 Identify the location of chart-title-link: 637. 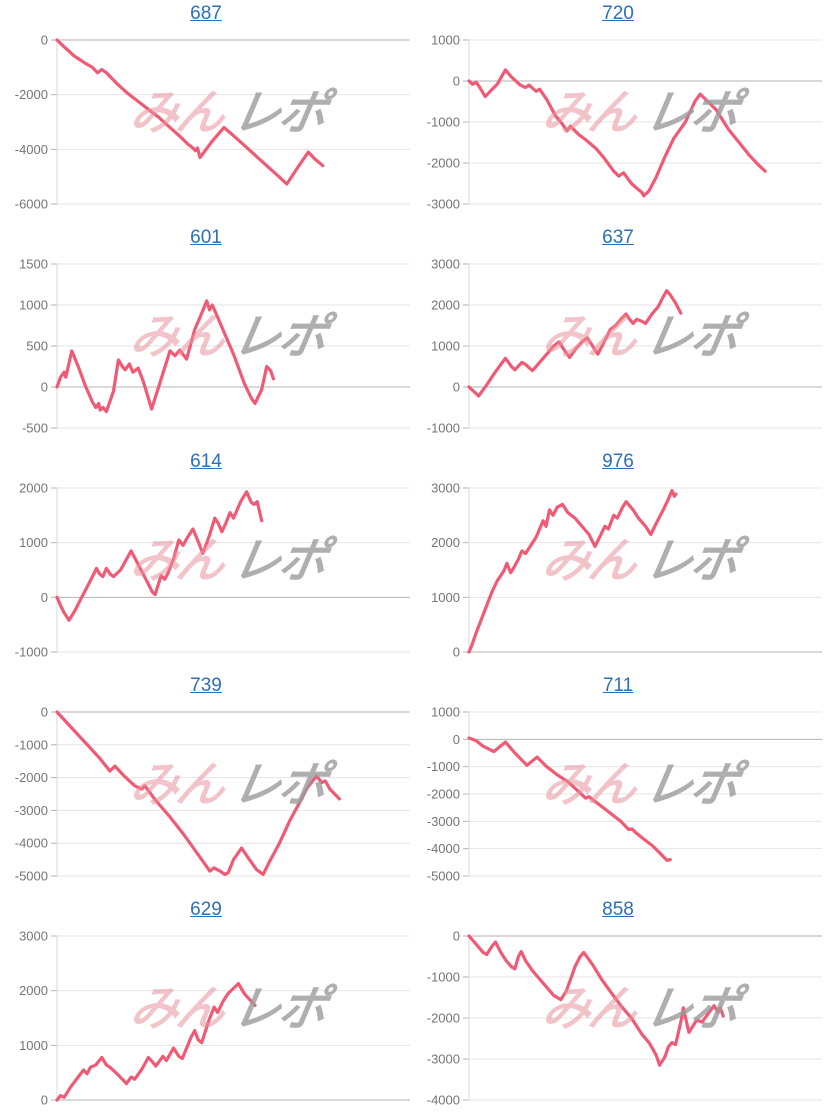
(618, 237).